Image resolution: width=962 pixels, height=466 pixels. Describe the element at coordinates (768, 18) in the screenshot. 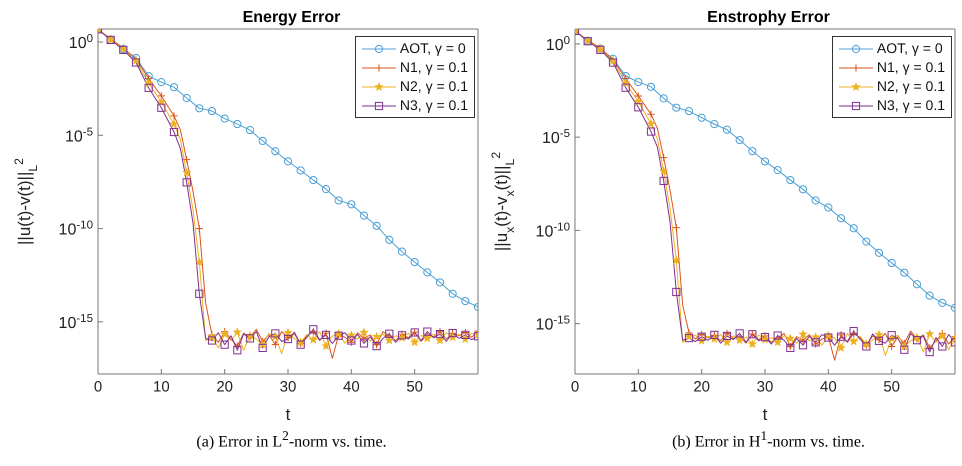

I see `chart-title: Enstrophy Error` at that location.